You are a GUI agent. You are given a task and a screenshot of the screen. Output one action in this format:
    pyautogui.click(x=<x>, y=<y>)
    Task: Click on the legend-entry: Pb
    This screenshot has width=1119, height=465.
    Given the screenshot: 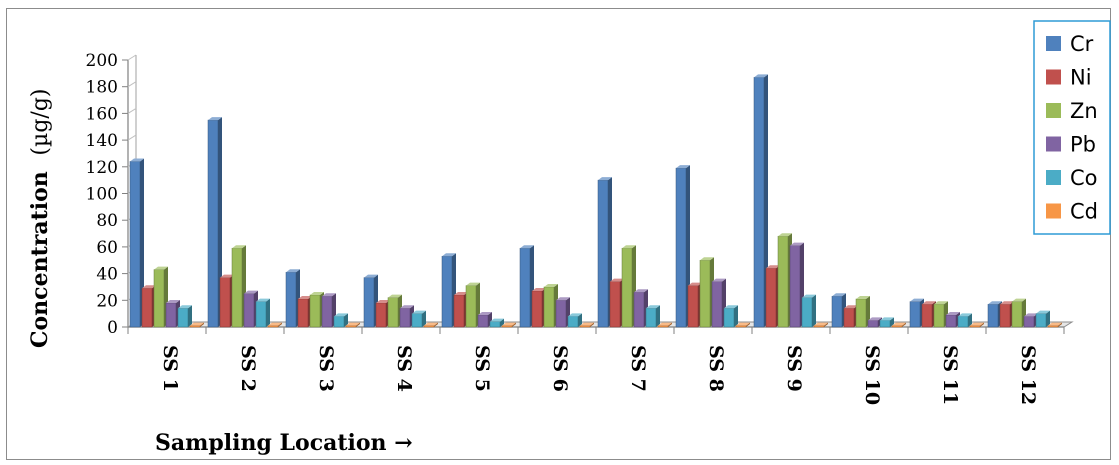 What is the action you would take?
    pyautogui.click(x=1071, y=145)
    